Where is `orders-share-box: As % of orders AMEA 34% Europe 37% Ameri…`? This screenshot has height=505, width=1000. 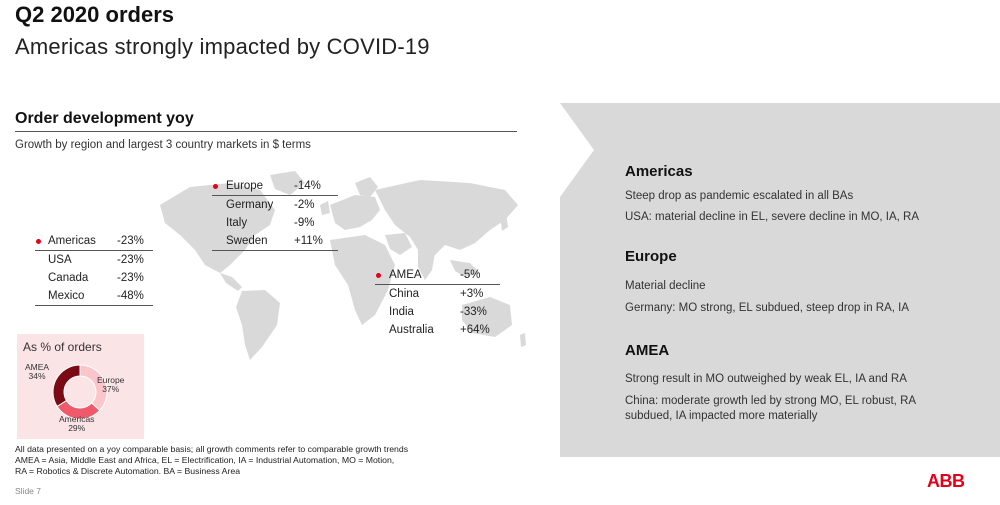 orders-share-box: As % of orders AMEA 34% Europe 37% Ameri… is located at coordinates (80, 386).